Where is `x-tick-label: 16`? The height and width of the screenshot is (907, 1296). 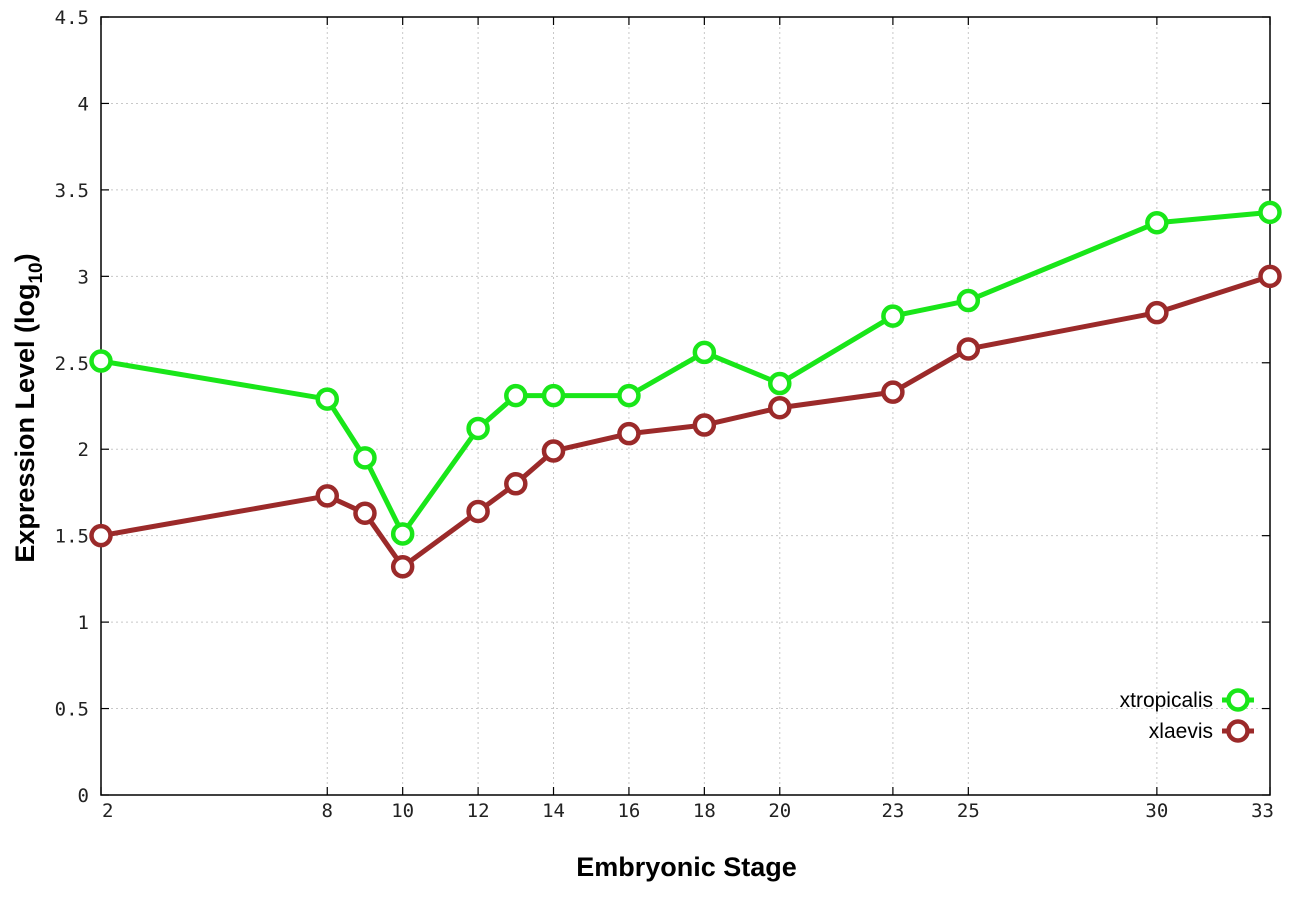
x-tick-label: 16 is located at coordinates (628, 811).